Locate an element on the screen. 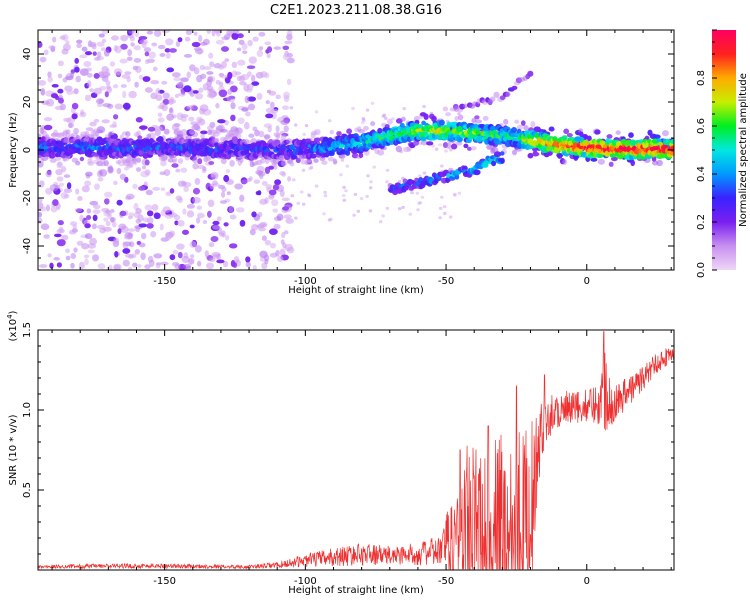 The height and width of the screenshot is (600, 750). y-tick-label: -20 is located at coordinates (27, 198).